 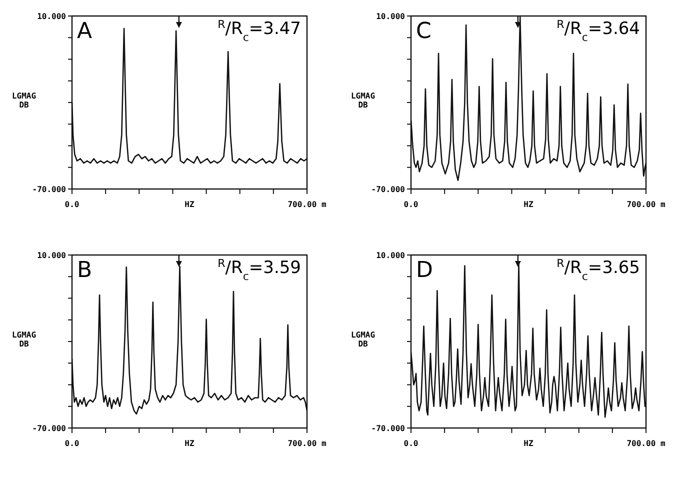 What do you see at coordinates (84, 270) in the screenshot?
I see `chart-title: B` at bounding box center [84, 270].